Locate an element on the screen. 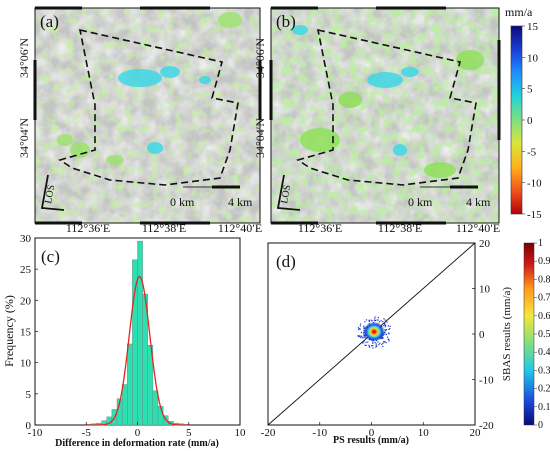 This screenshot has height=451, width=550. scatter-y-tick-label: -20 is located at coordinates (486, 426).